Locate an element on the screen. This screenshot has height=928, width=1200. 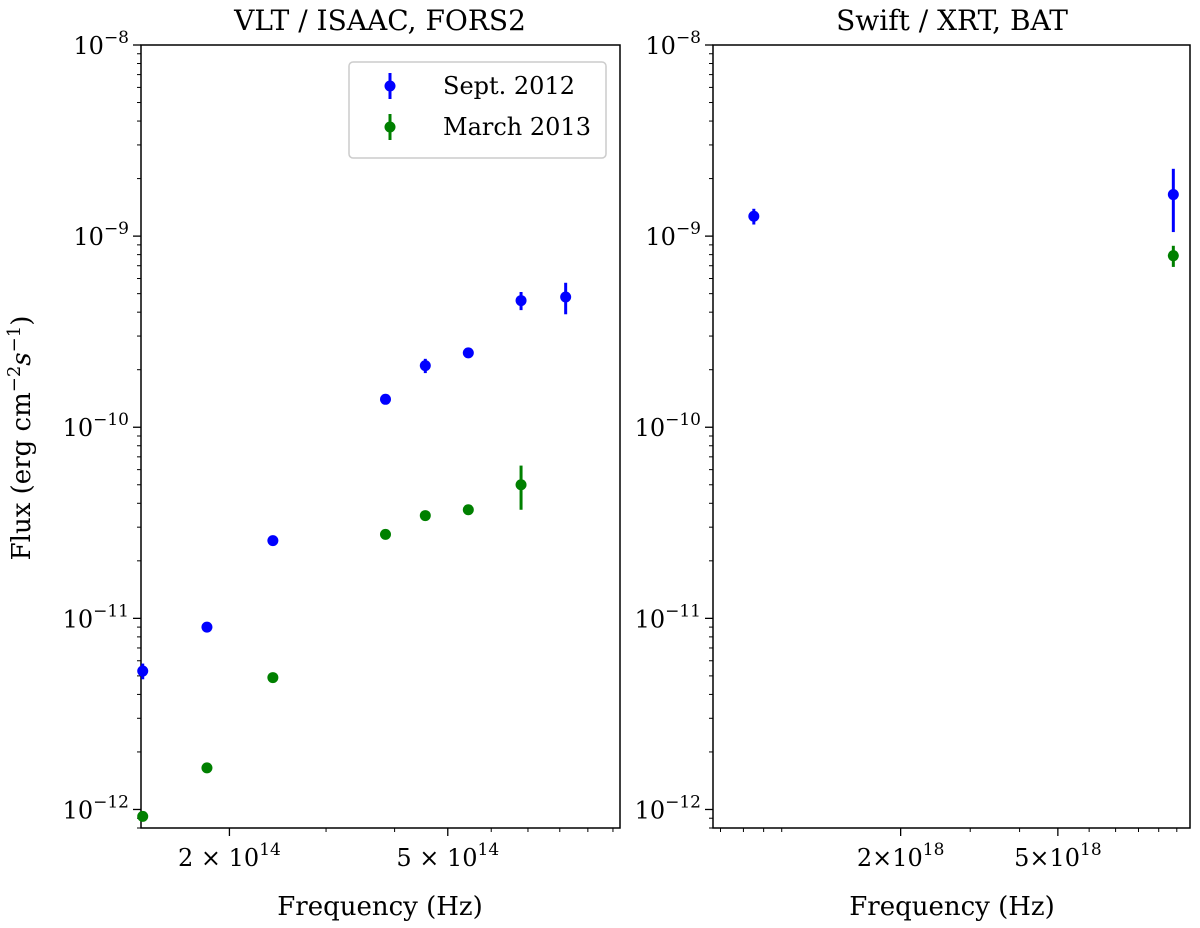
x-tick-mantissa: 5 × 10 is located at coordinates (436, 858).